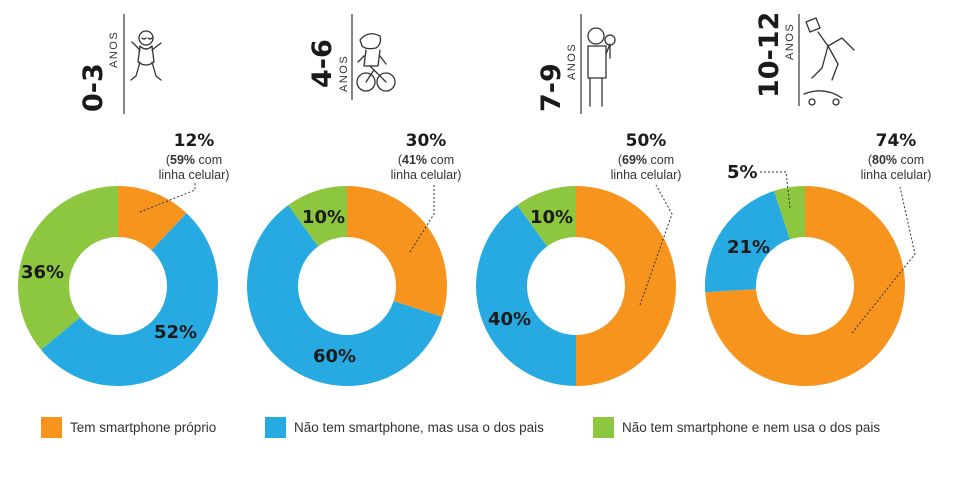 The image size is (957, 479). What do you see at coordinates (376, 62) in the screenshot?
I see `child-on-bike-icon` at bounding box center [376, 62].